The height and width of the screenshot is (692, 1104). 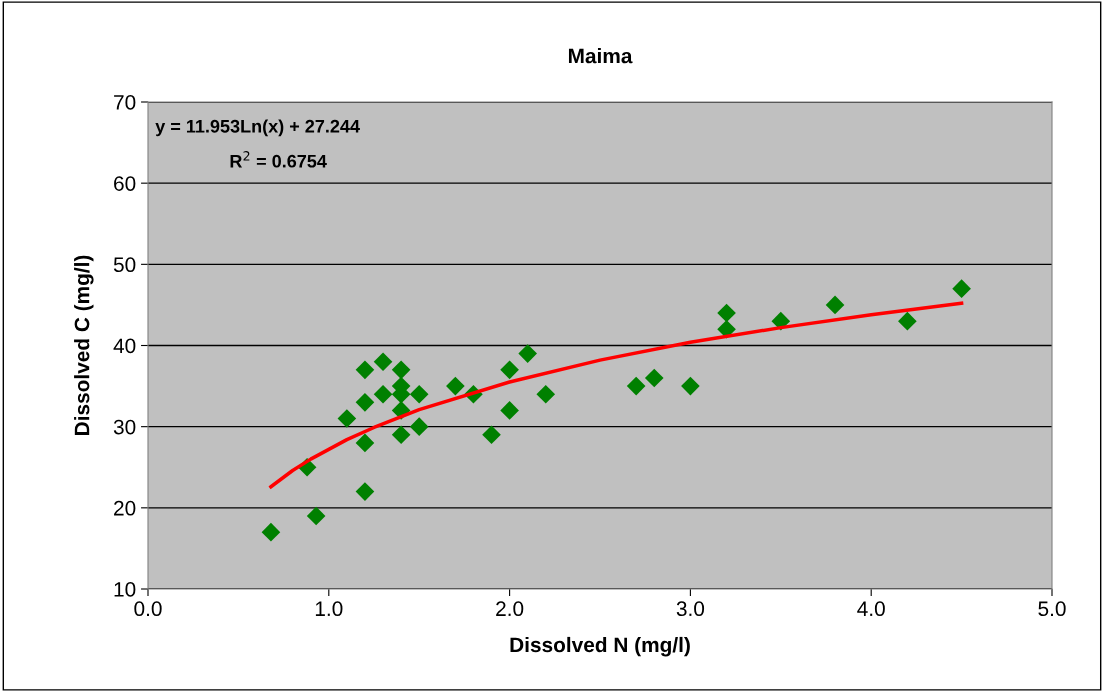 What do you see at coordinates (125, 508) in the screenshot?
I see `y-tick-label: 20` at bounding box center [125, 508].